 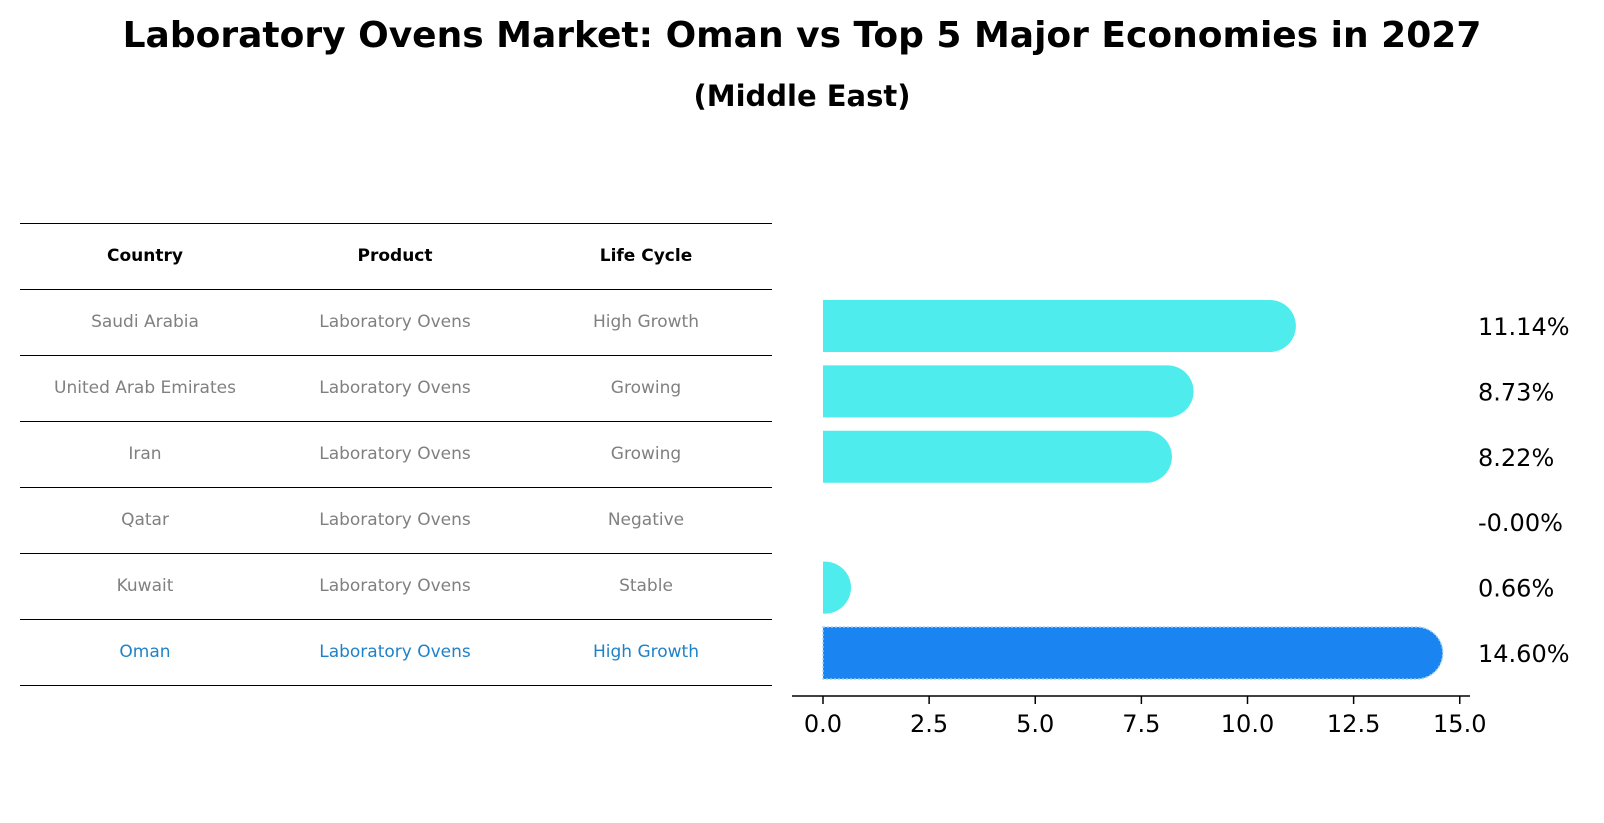 What do you see at coordinates (1035, 724) in the screenshot?
I see `x-tick-label: 5.0` at bounding box center [1035, 724].